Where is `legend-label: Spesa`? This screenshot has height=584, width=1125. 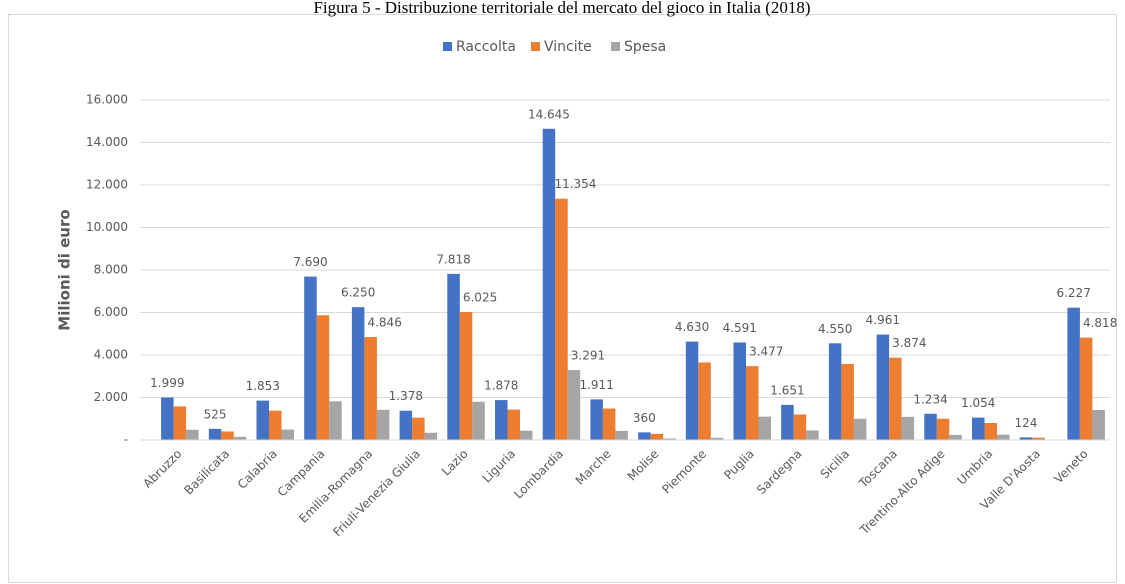 legend-label: Spesa is located at coordinates (645, 47).